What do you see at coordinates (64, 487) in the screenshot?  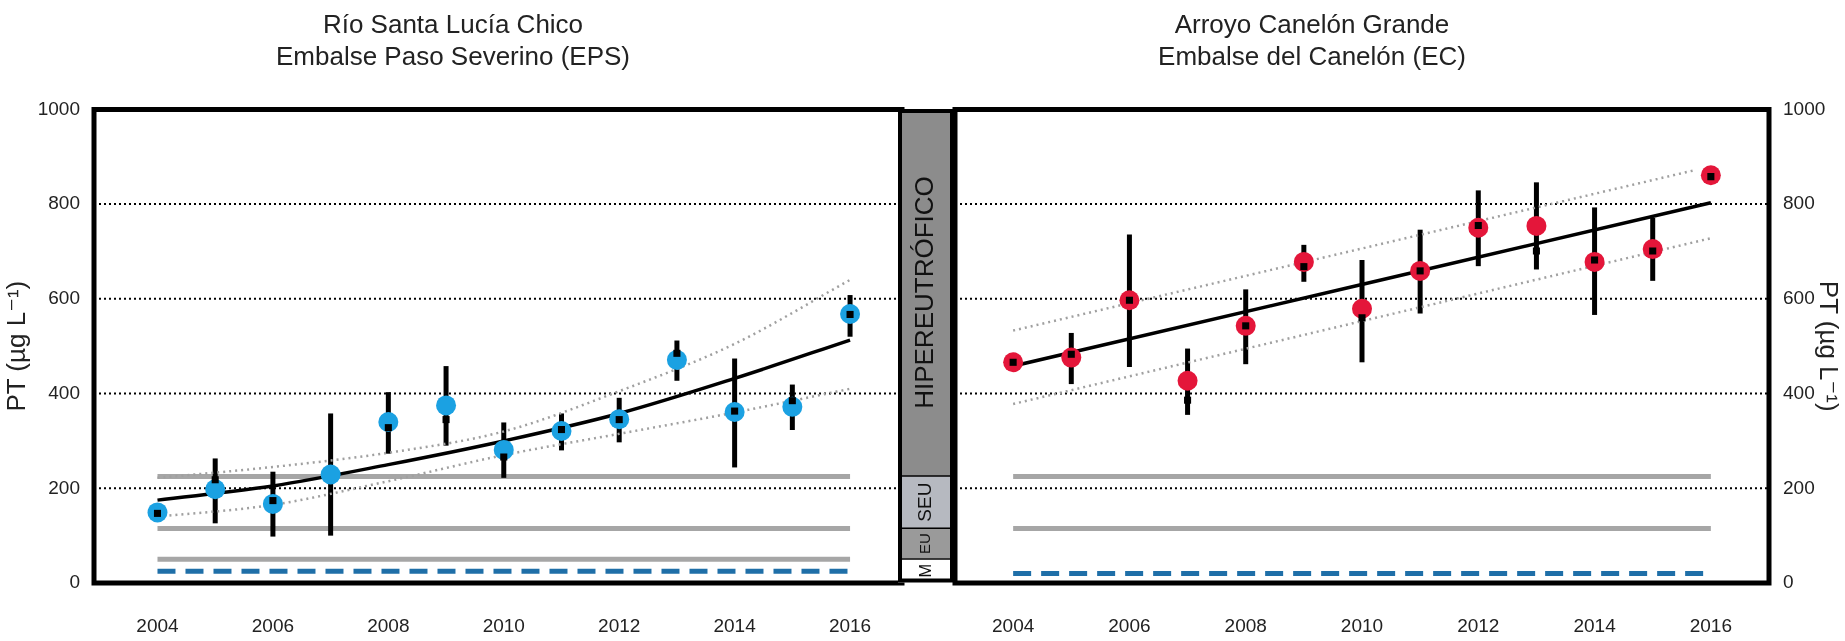 I see `y-tick-label: 200` at bounding box center [64, 487].